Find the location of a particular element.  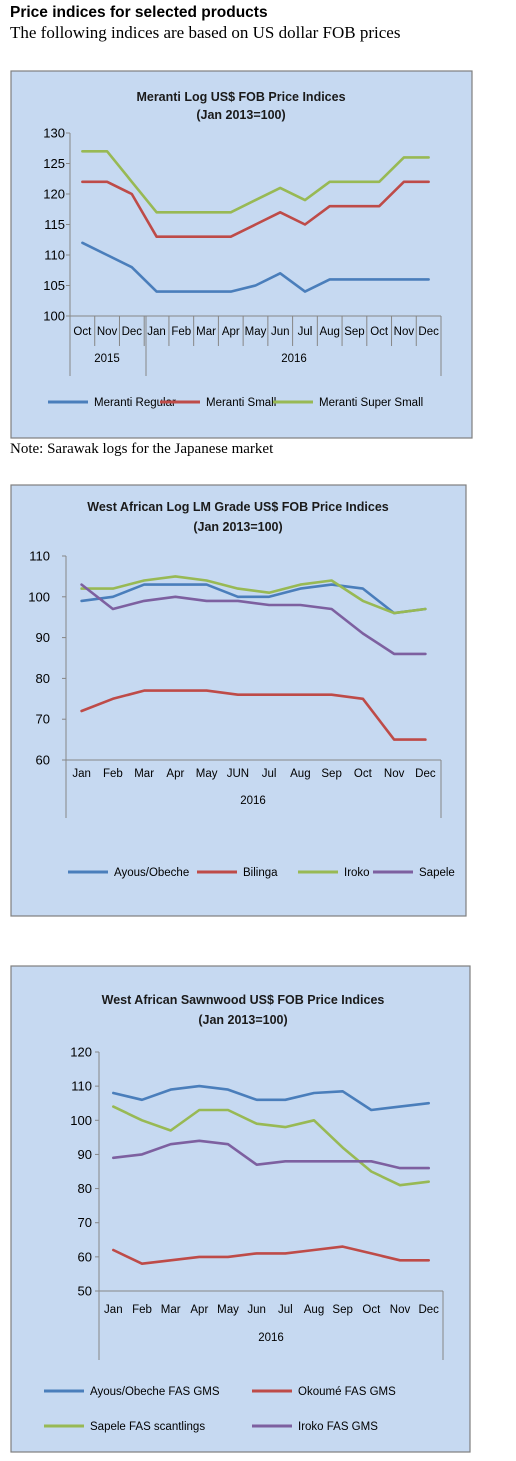

legend-label: Iroko FAS GMS is located at coordinates (338, 1427).